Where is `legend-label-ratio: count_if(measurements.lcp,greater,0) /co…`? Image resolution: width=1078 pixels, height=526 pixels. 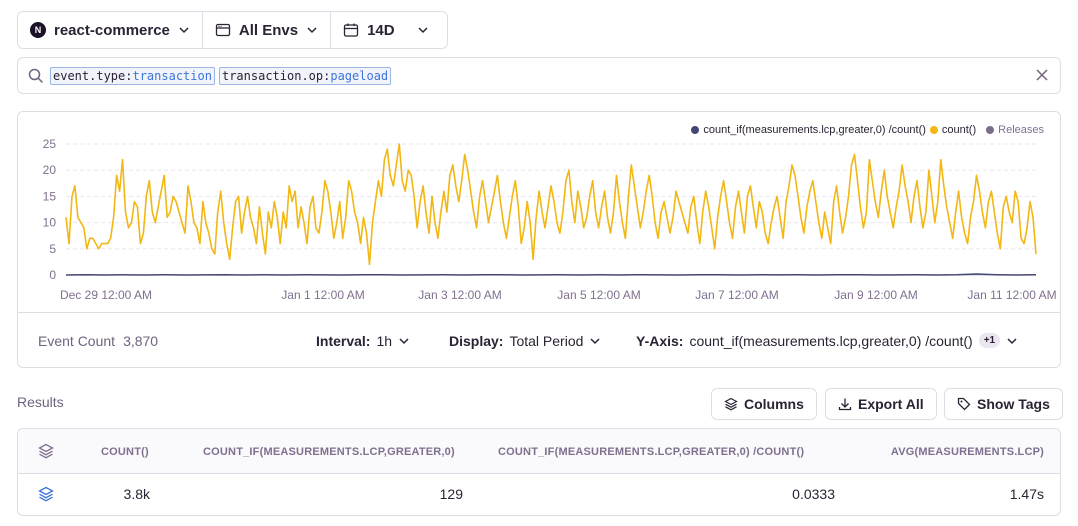 legend-label-ratio: count_if(measurements.lcp,greater,0) /co… is located at coordinates (814, 130).